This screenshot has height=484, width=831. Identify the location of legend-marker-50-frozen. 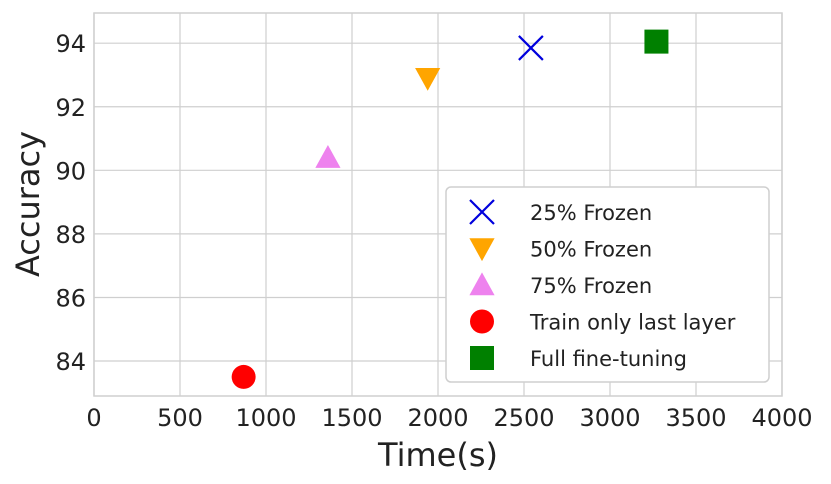
(482, 250).